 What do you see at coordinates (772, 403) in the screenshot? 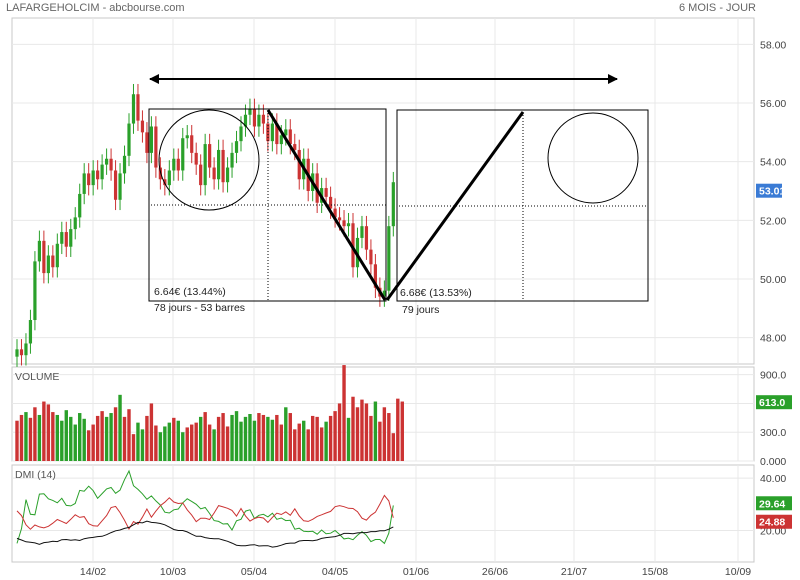
I see `volume-last-label: 613.0` at bounding box center [772, 403].